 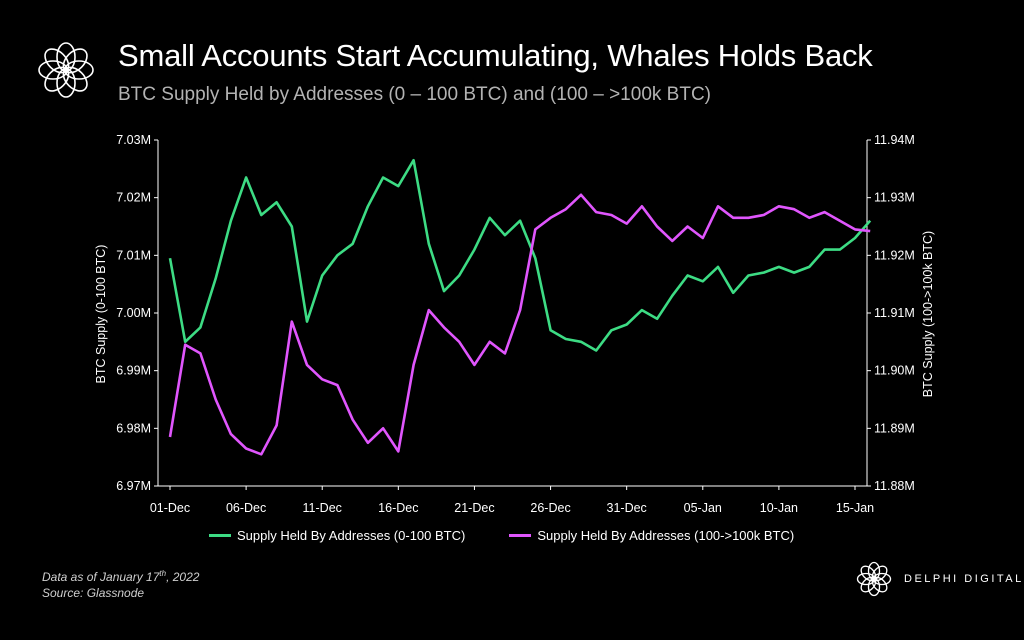 I want to click on brand-name: DELPHI DIGITAL, so click(x=964, y=579).